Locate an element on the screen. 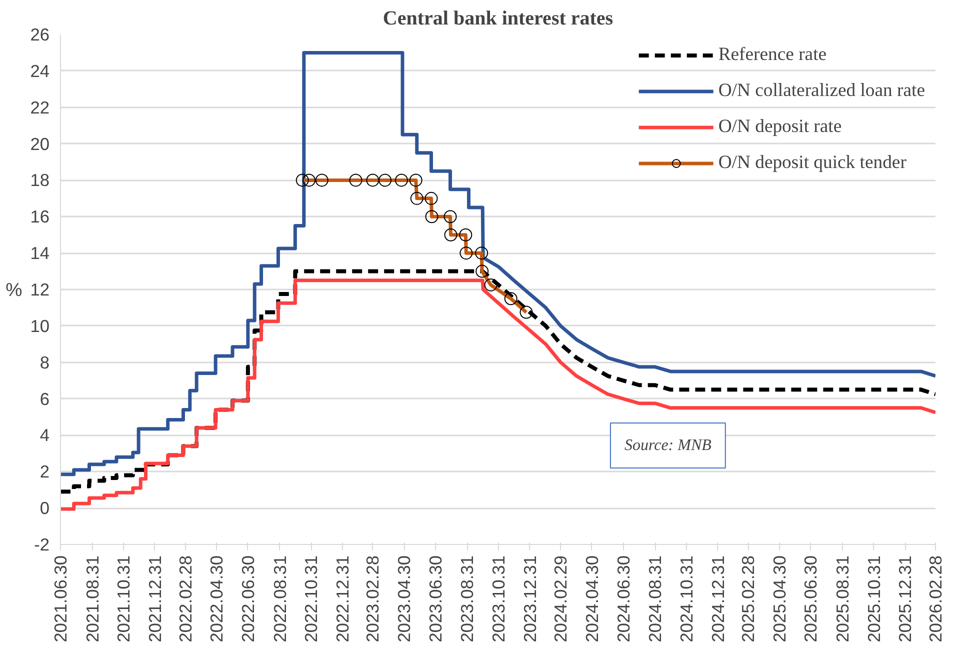 This screenshot has height=650, width=960. chart-title: Central bank interest rates is located at coordinates (498, 19).